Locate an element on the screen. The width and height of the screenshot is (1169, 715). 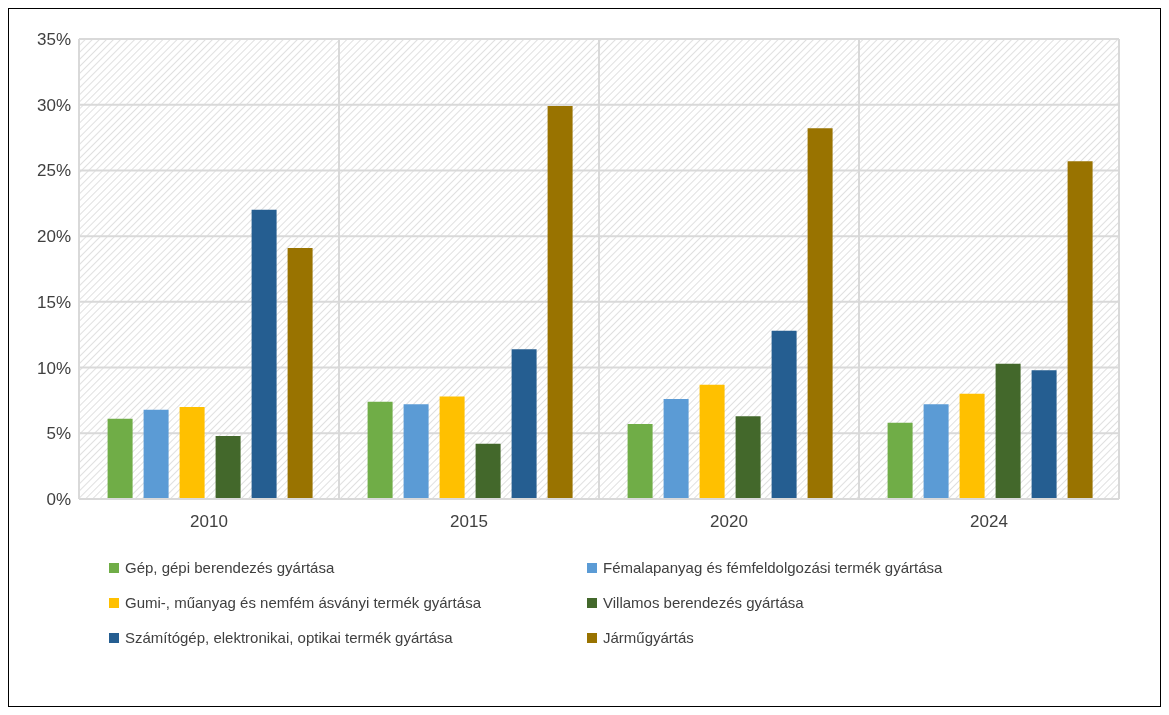
legend-label: Számítógép, elektronikai, optikai termék gyártása is located at coordinates (289, 637).